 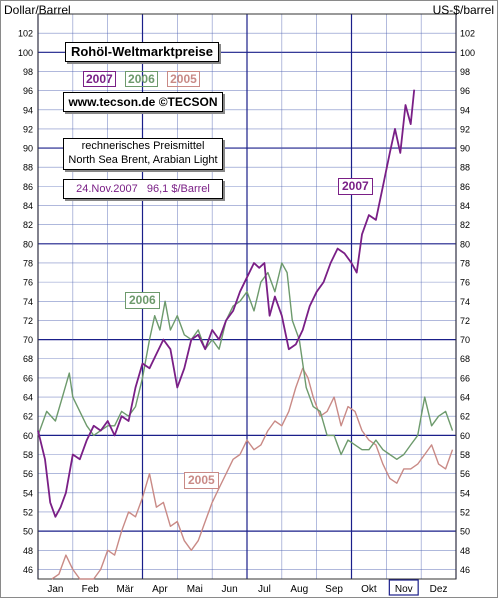 What do you see at coordinates (465, 532) in the screenshot?
I see `y-tick-right: 50` at bounding box center [465, 532].